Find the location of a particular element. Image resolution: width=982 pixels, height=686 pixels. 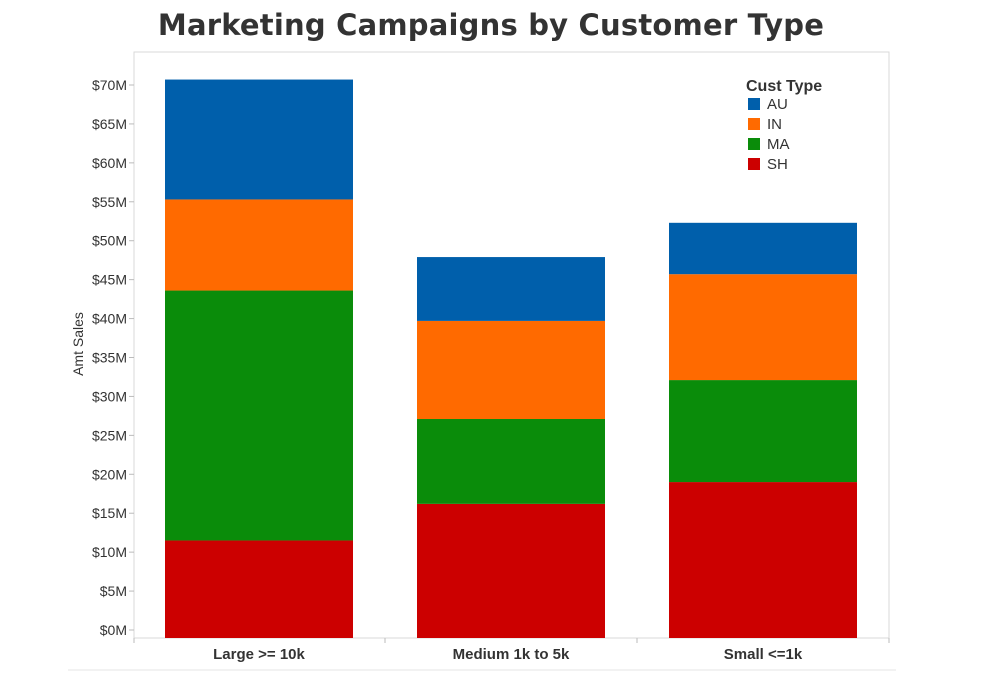

chart-title: Marketing Campaigns by Customer Type is located at coordinates (491, 25).